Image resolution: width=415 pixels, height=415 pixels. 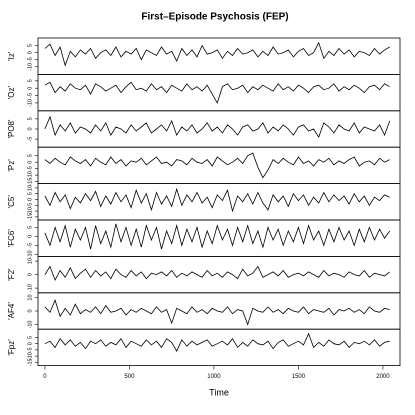 What do you see at coordinates (11, 92) in the screenshot?
I see `panel-label: 'Oz'` at bounding box center [11, 92].